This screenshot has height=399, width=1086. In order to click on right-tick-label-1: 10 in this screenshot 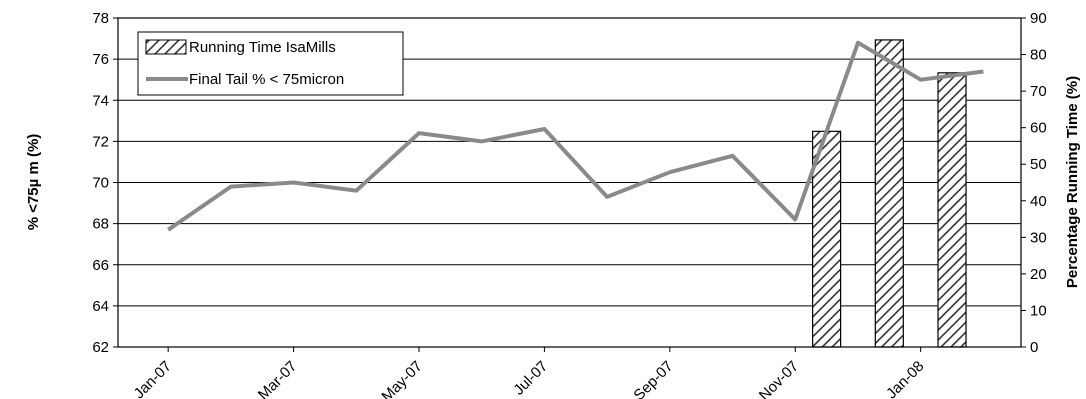, I will do `click(1038, 310)`.